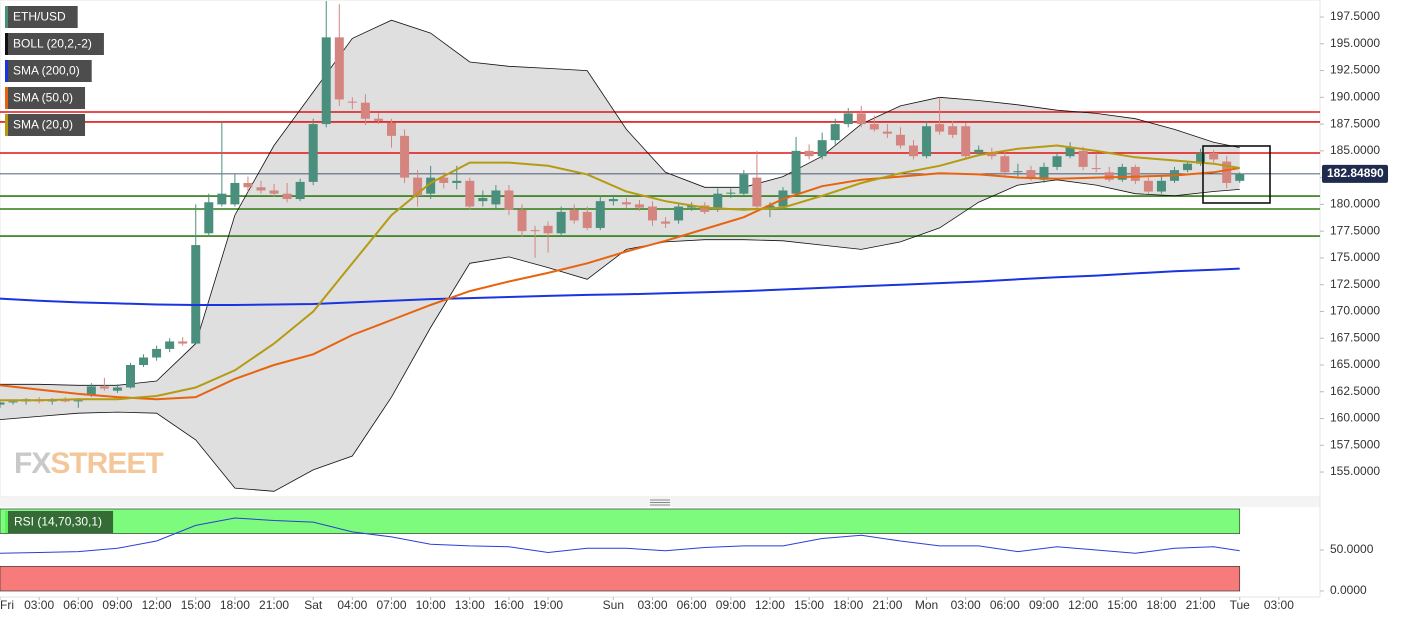  I want to click on legend-label: SMA (20,0), so click(43, 125).